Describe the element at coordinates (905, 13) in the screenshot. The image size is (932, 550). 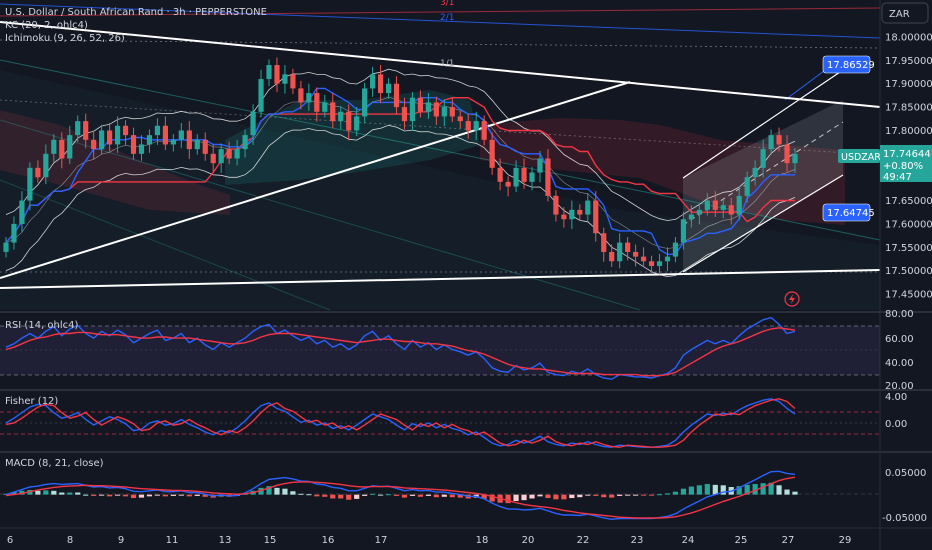
I see `currency-button: ZAR` at that location.